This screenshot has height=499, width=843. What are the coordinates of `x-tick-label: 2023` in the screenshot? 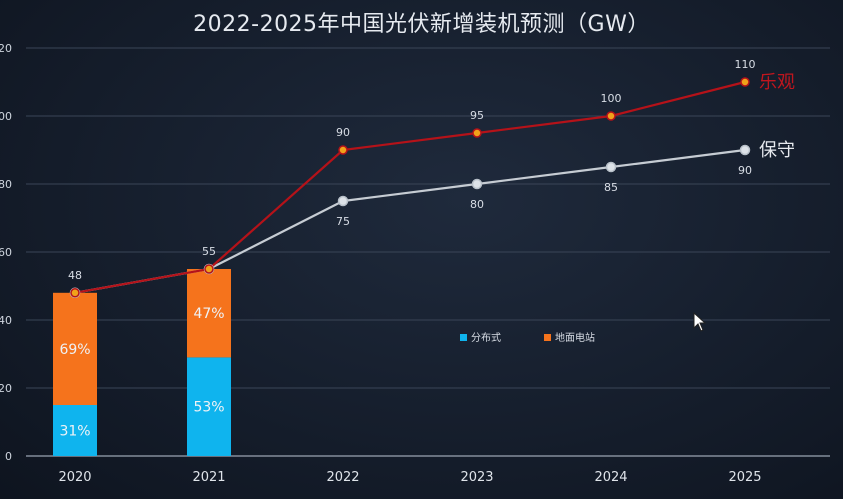 It's located at (476, 477).